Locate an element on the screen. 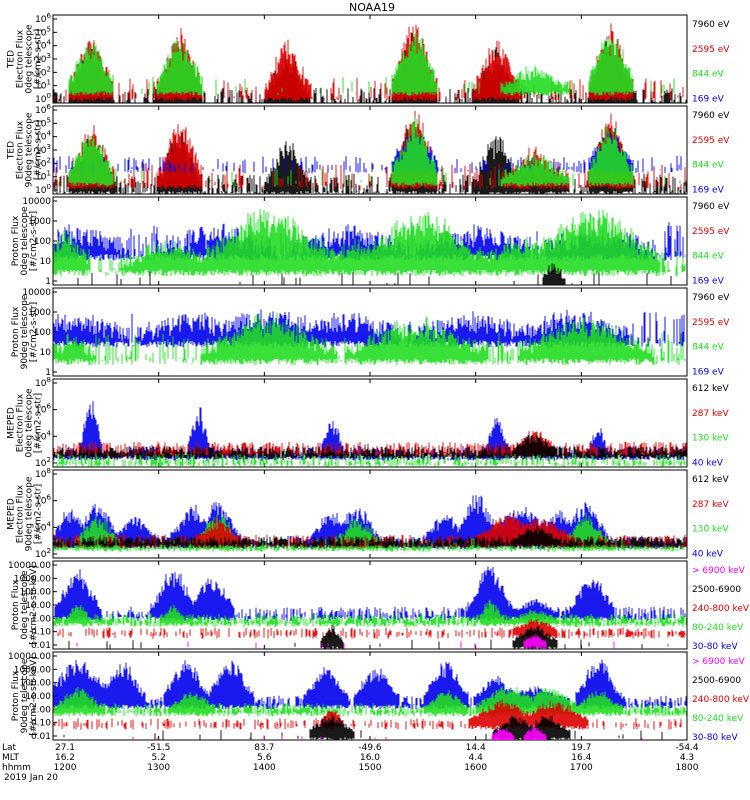 The width and height of the screenshot is (750, 800). y-tick-exponent: 6 is located at coordinates (49, 498).